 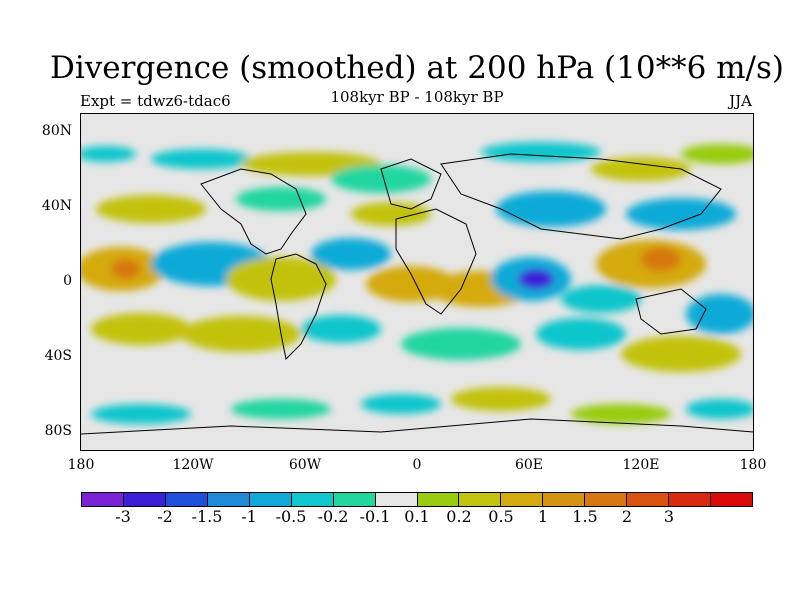 What do you see at coordinates (671, 311) in the screenshot?
I see `australia-outline` at bounding box center [671, 311].